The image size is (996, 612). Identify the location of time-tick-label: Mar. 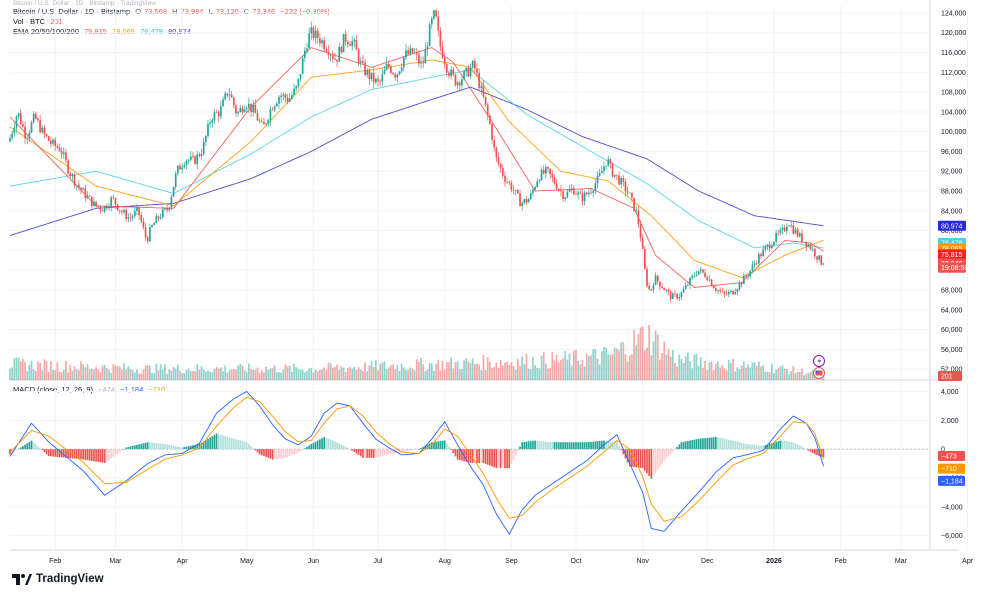
(901, 561).